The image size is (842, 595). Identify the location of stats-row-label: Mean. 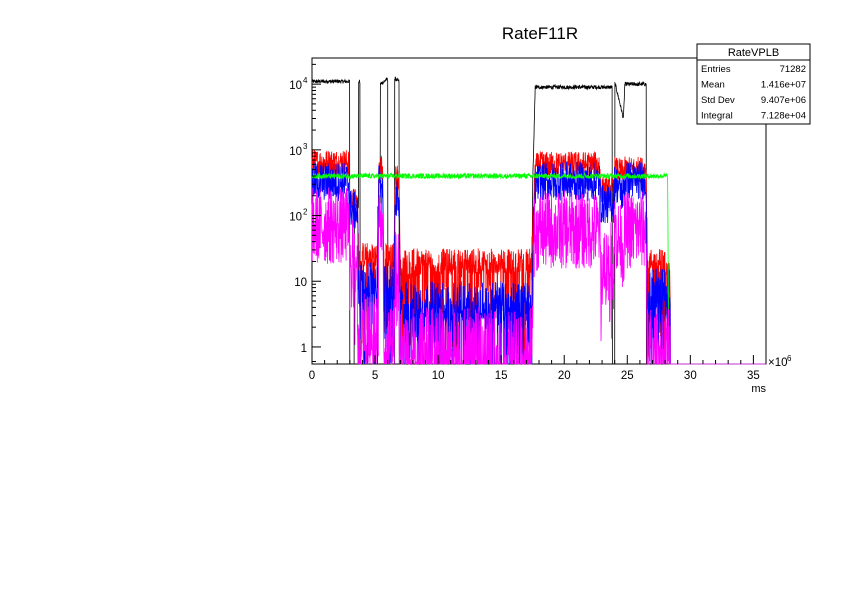
(713, 85).